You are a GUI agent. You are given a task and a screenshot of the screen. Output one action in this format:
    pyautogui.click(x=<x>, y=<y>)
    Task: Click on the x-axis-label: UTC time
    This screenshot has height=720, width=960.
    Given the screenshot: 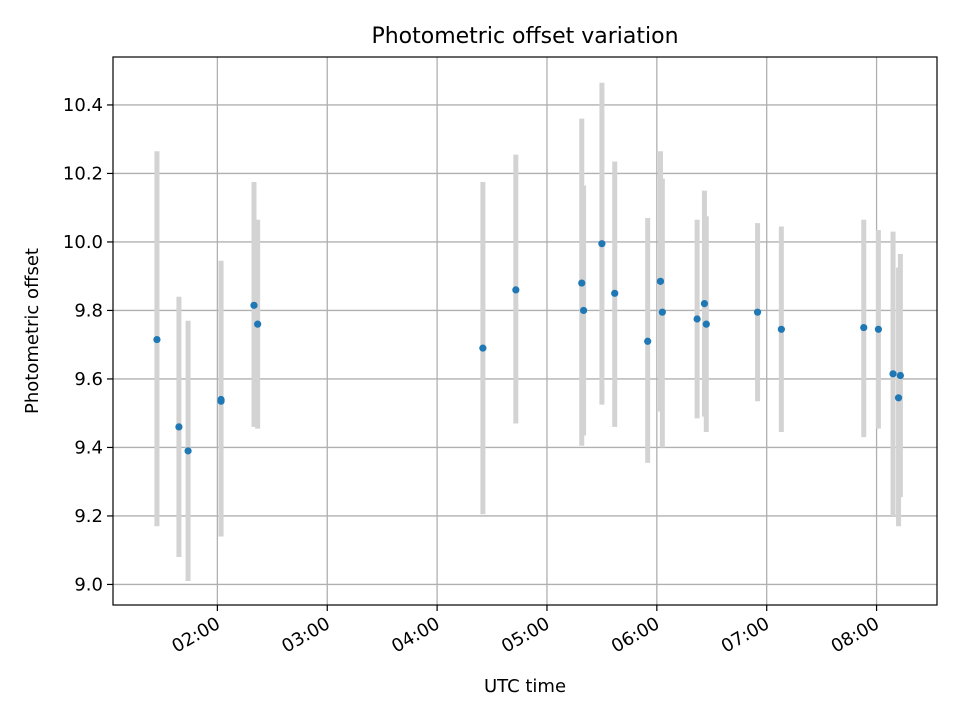 What is the action you would take?
    pyautogui.click(x=525, y=686)
    